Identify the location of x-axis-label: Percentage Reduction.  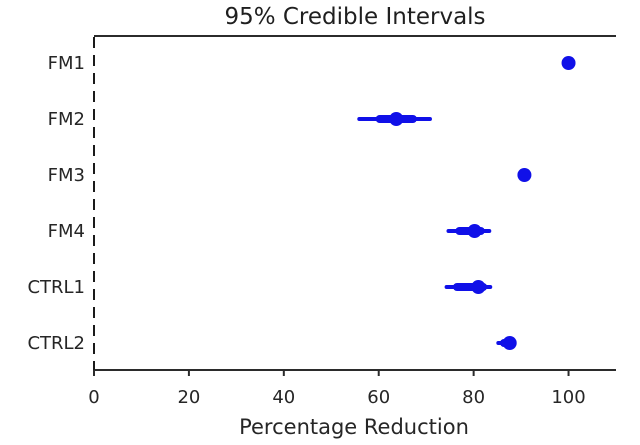
(354, 427).